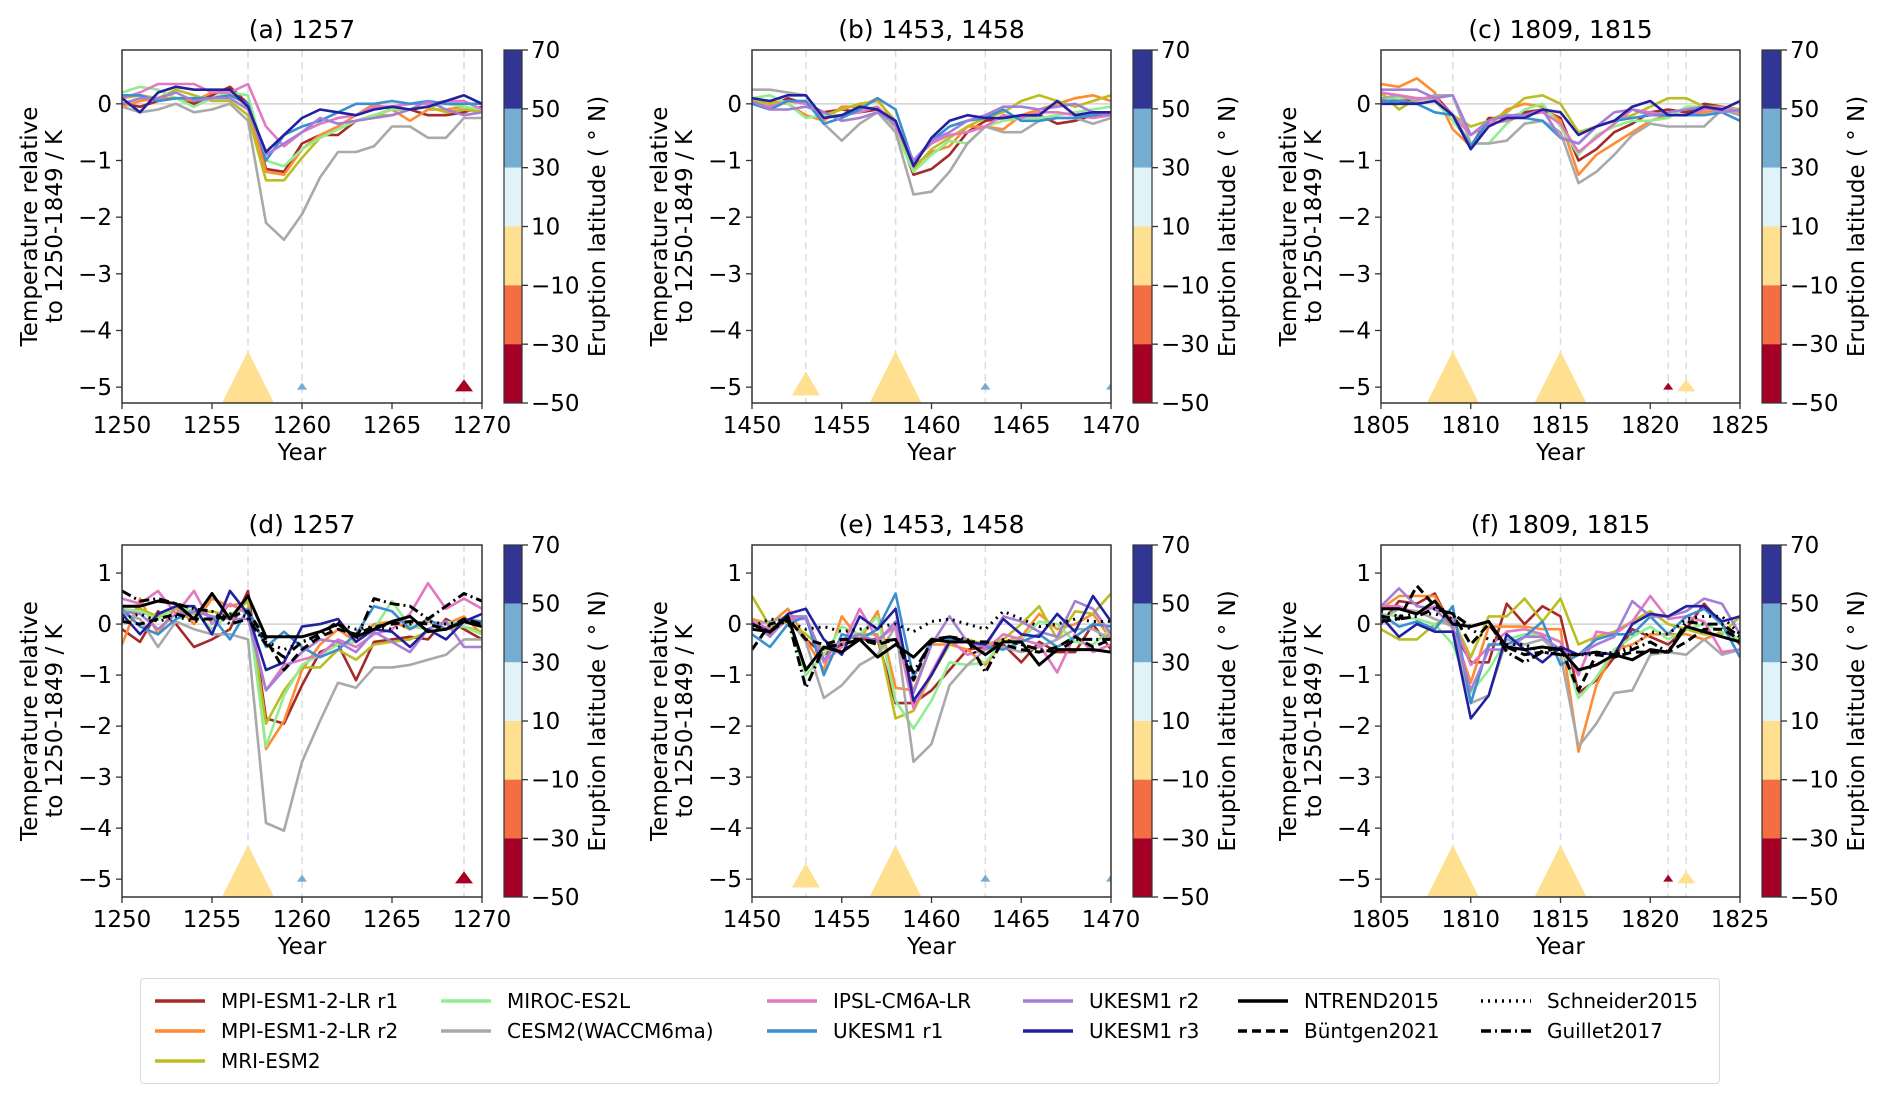 This screenshot has width=1892, height=1101. I want to click on y-tick-label: −2, so click(1354, 727).